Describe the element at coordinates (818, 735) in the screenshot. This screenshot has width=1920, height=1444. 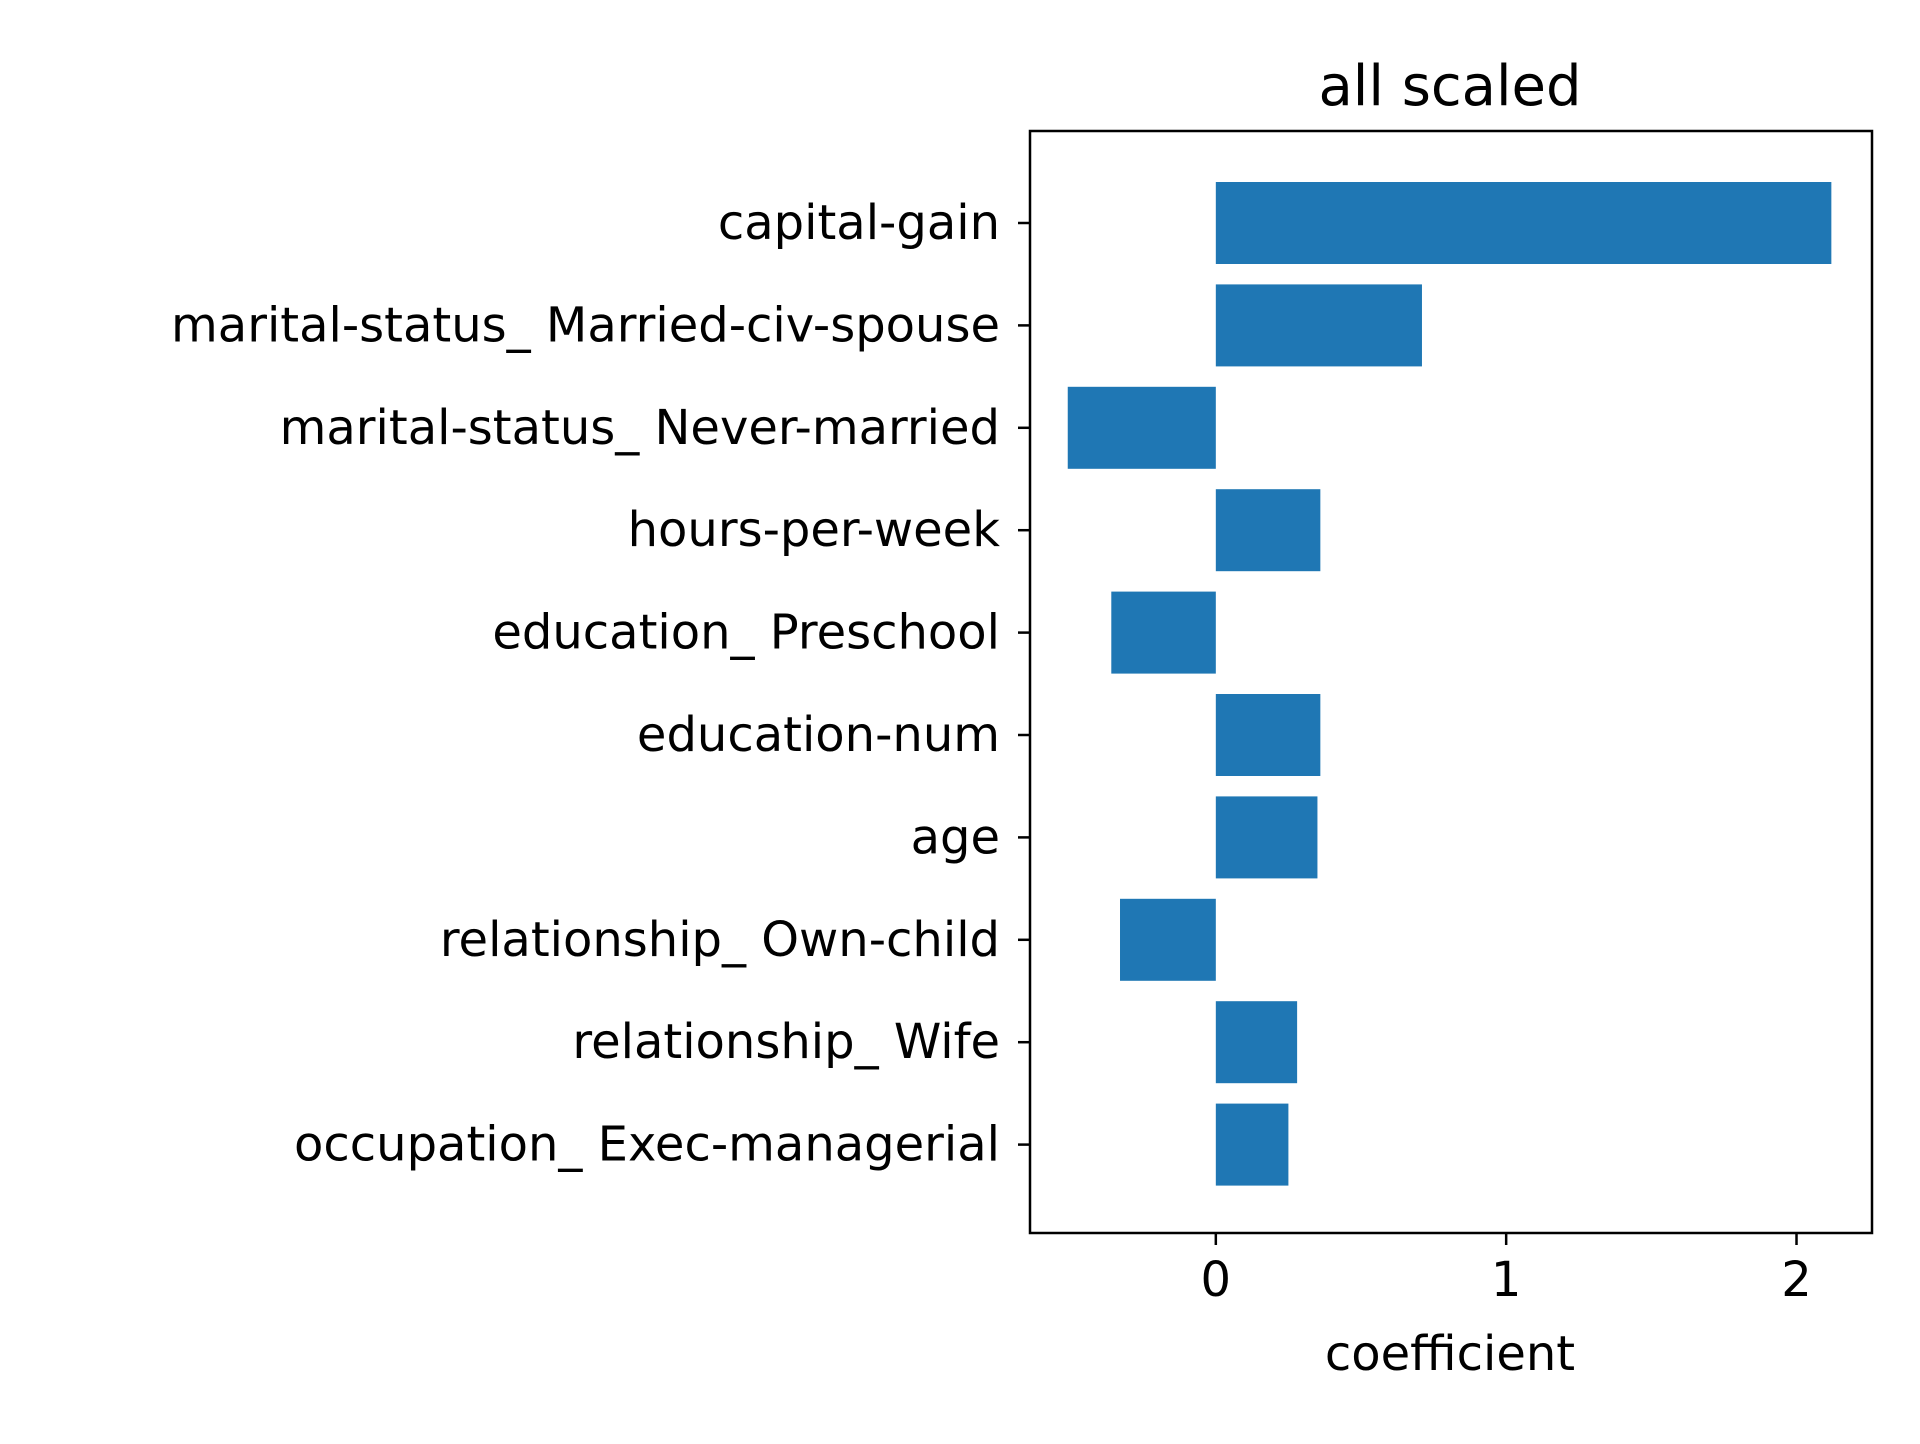
I see `y-tick-label: education-num` at that location.